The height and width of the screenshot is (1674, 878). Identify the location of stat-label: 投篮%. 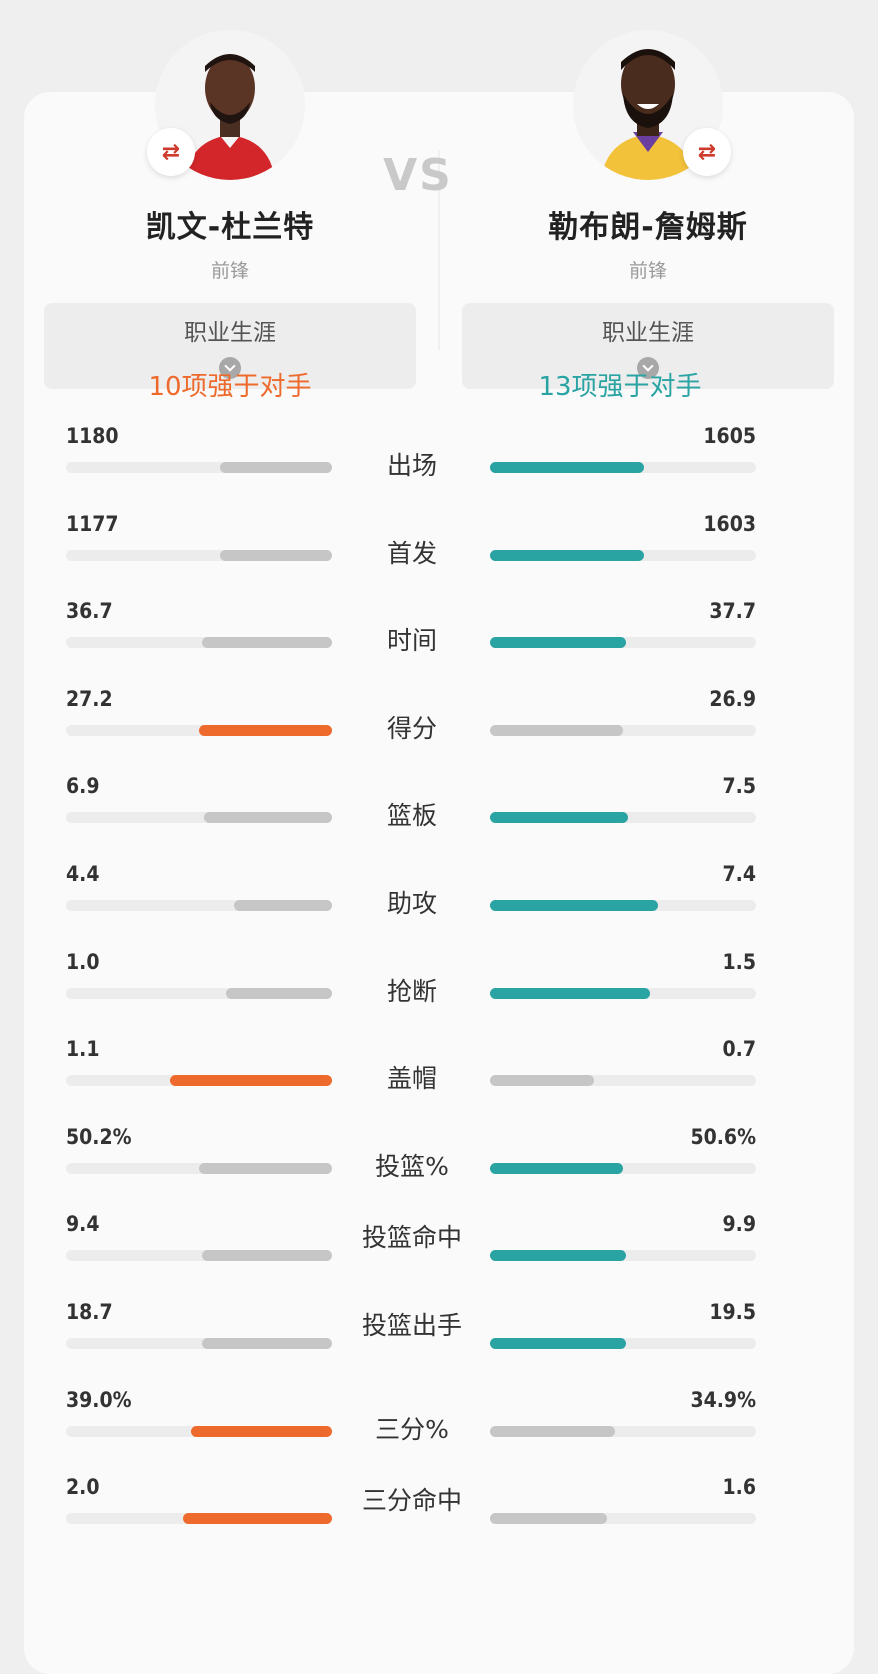
(412, 1166).